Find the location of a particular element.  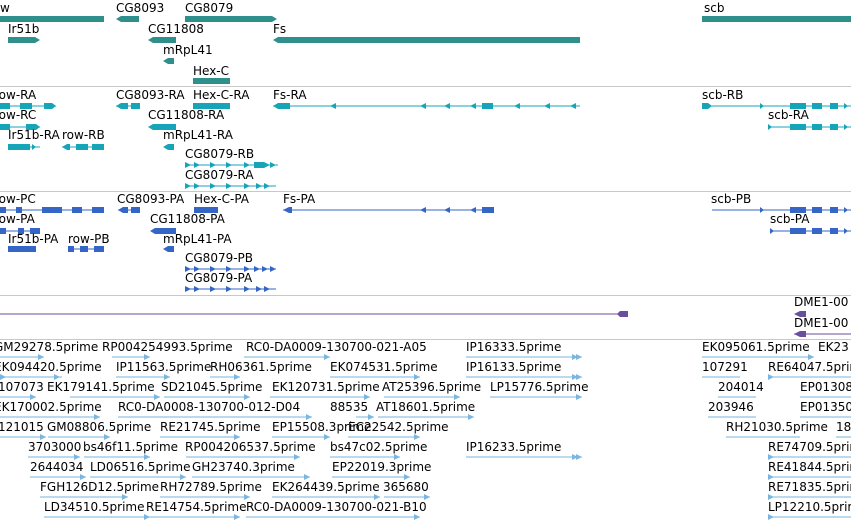

gene-bar-cg8079 is located at coordinates (231, 19).